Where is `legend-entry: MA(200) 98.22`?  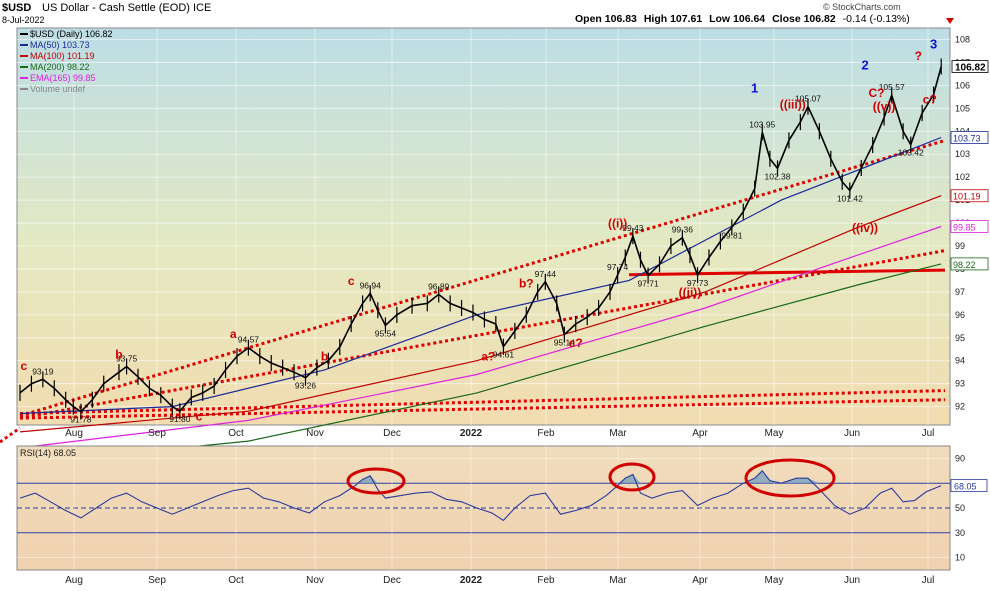 legend-entry: MA(200) 98.22 is located at coordinates (60, 67).